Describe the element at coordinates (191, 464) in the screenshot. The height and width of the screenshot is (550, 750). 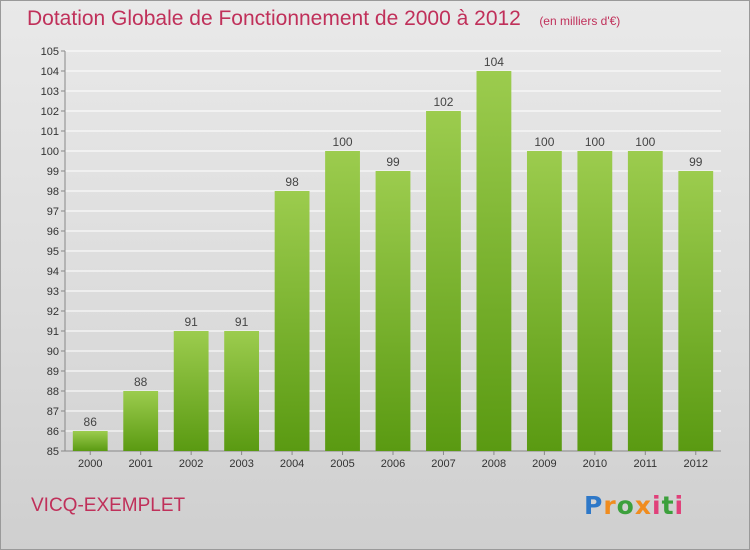
I see `x-tick-label: 2002` at that location.